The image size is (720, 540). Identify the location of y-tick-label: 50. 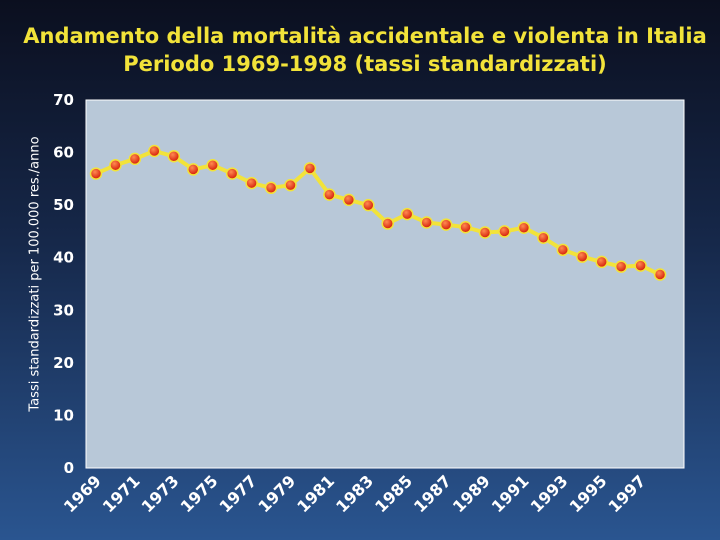
(63, 205).